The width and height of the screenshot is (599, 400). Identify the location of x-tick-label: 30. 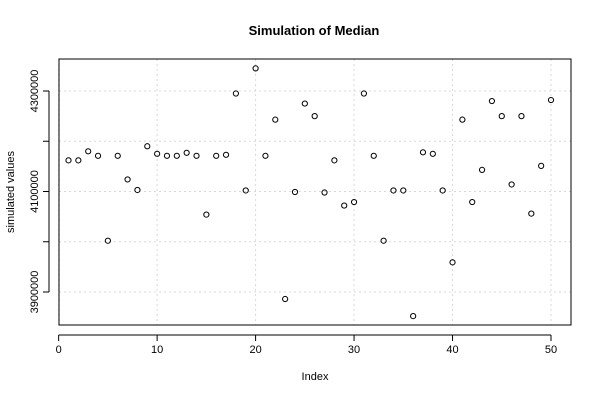
(354, 350).